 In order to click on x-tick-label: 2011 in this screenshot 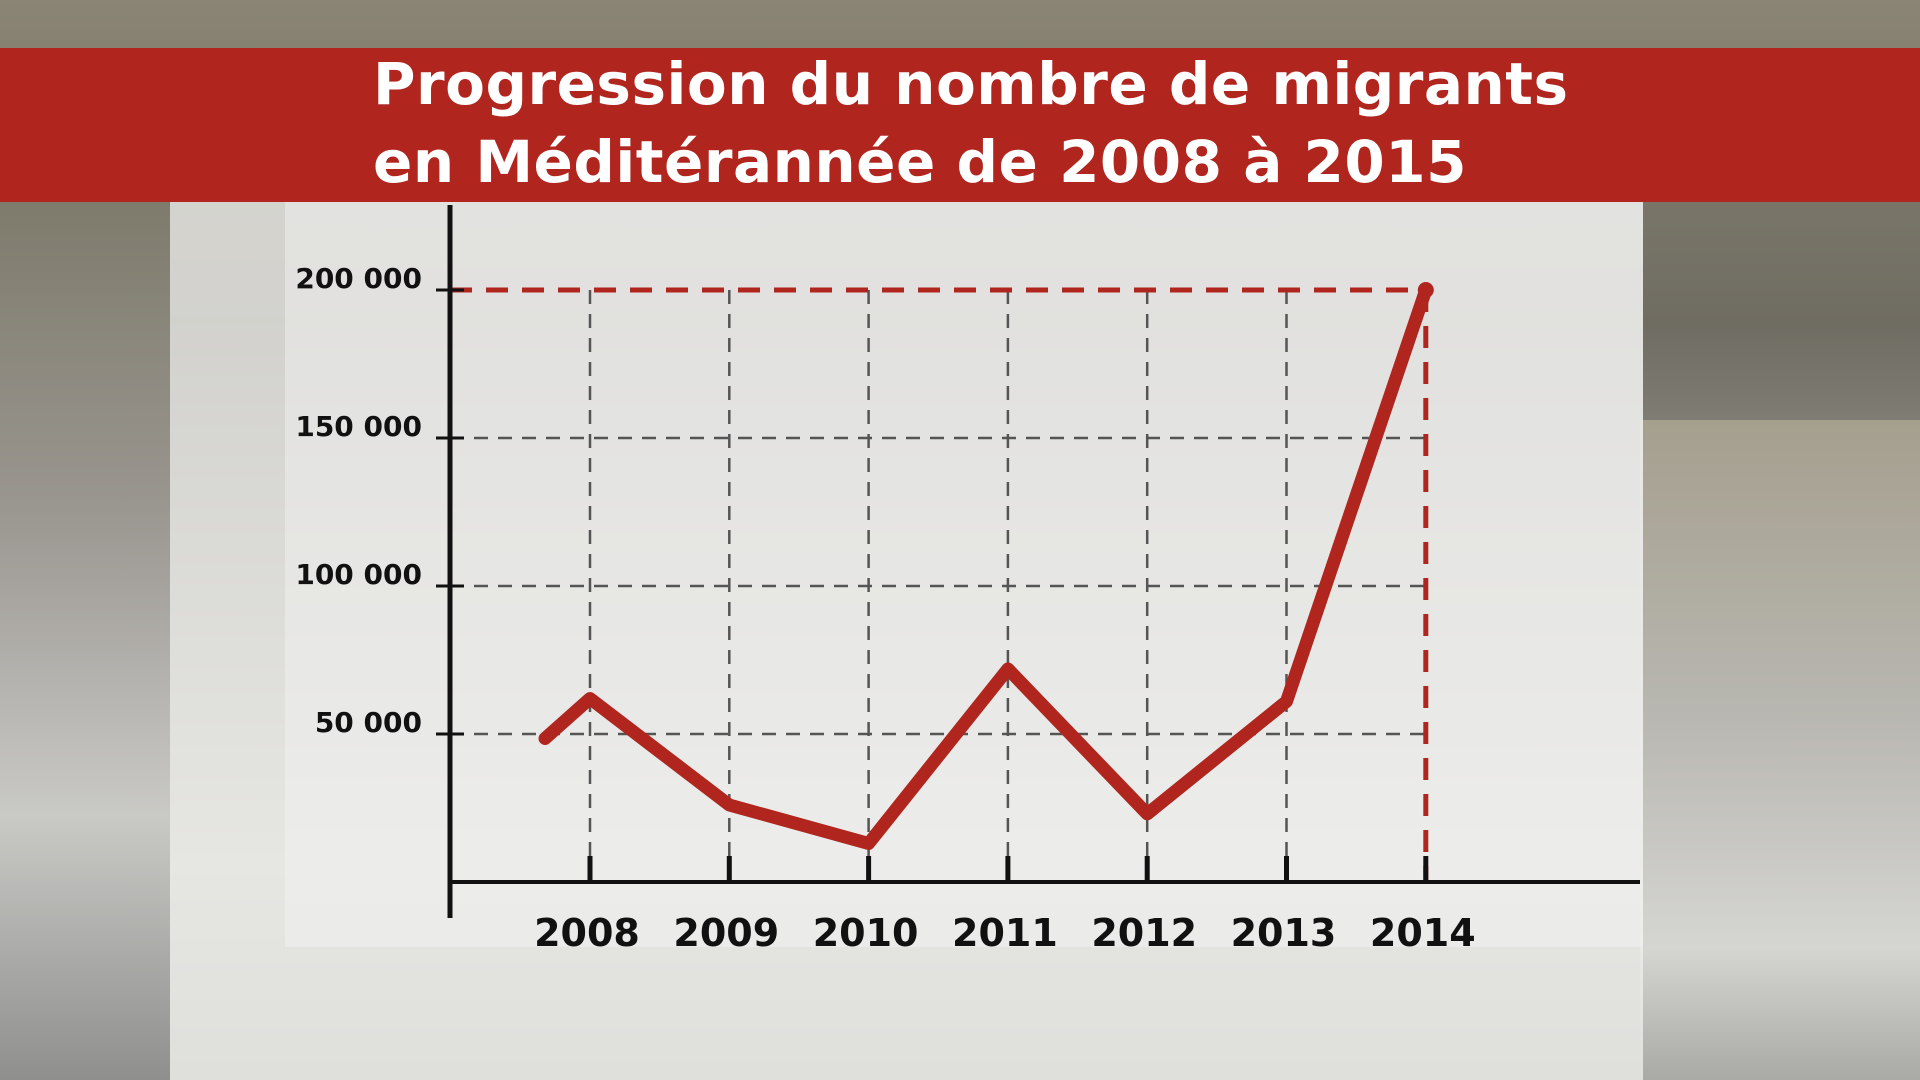, I will do `click(1005, 933)`.